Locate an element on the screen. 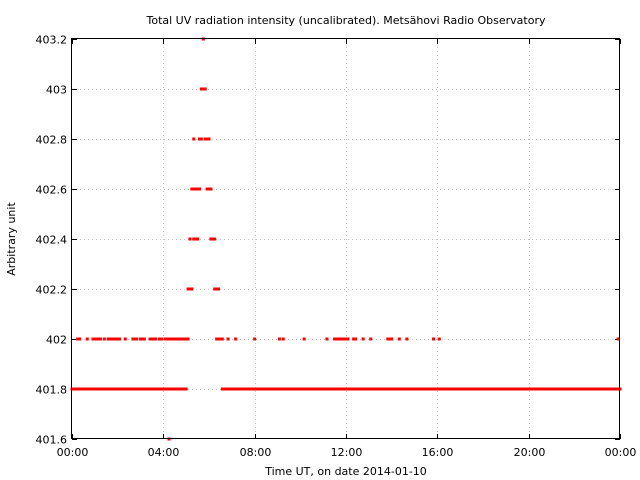 The image size is (640, 480). x-tick-label: 12:00 is located at coordinates (347, 452).